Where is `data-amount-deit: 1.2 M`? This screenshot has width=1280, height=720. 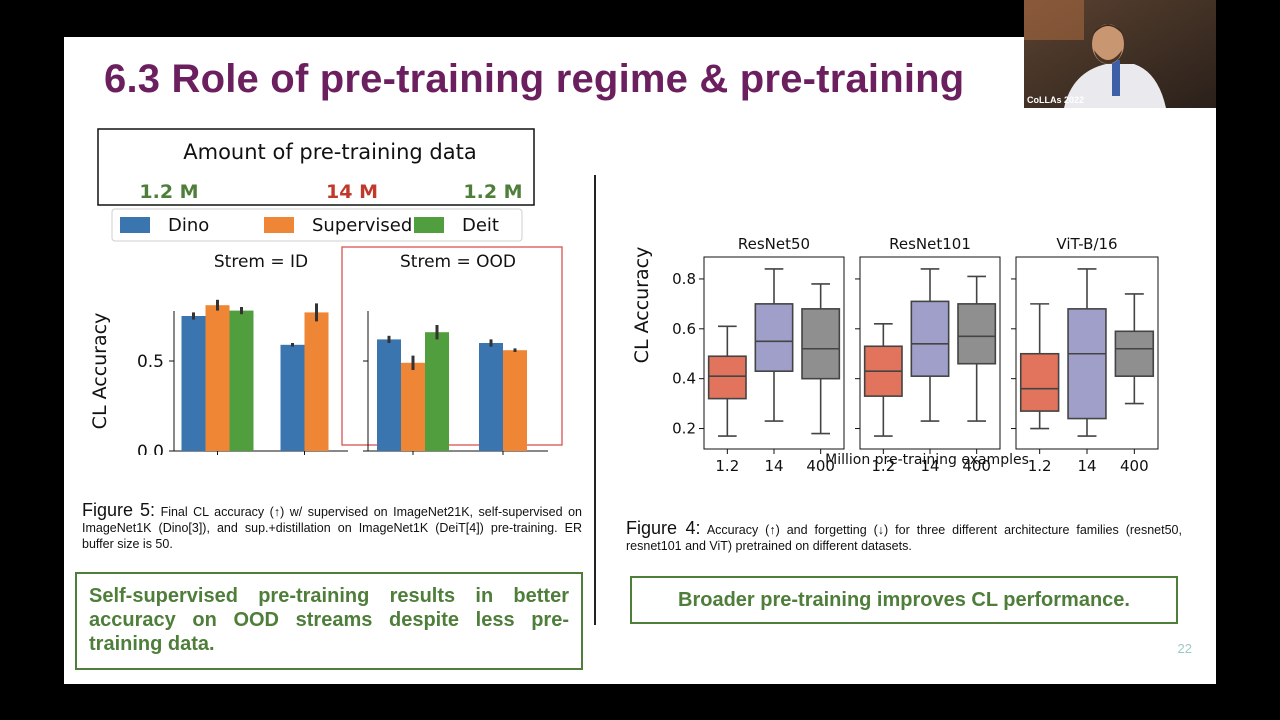 data-amount-deit: 1.2 M is located at coordinates (492, 192).